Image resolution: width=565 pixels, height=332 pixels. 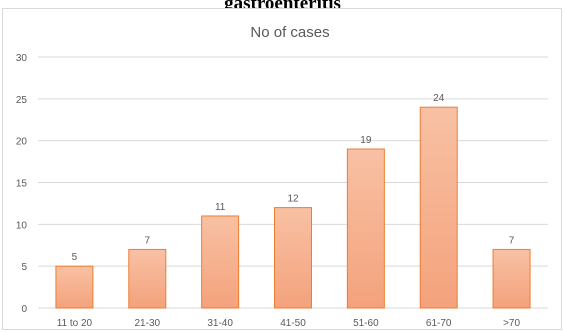 I want to click on y-tick-label: 10, so click(x=22, y=225).